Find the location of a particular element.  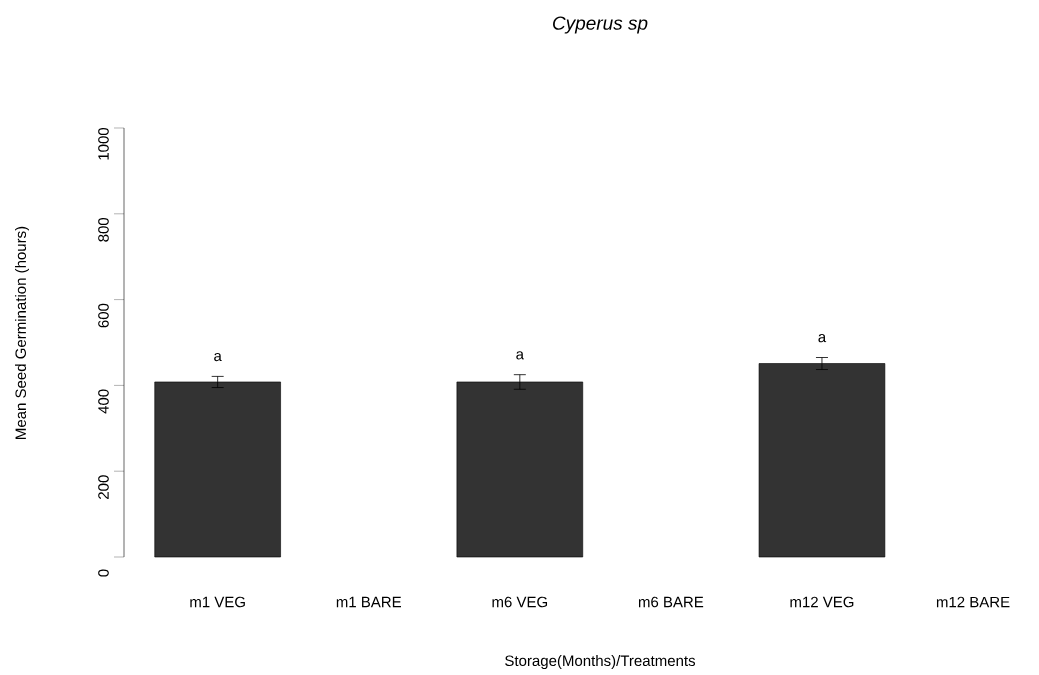

x-tick-label: m6 BARE is located at coordinates (671, 602).